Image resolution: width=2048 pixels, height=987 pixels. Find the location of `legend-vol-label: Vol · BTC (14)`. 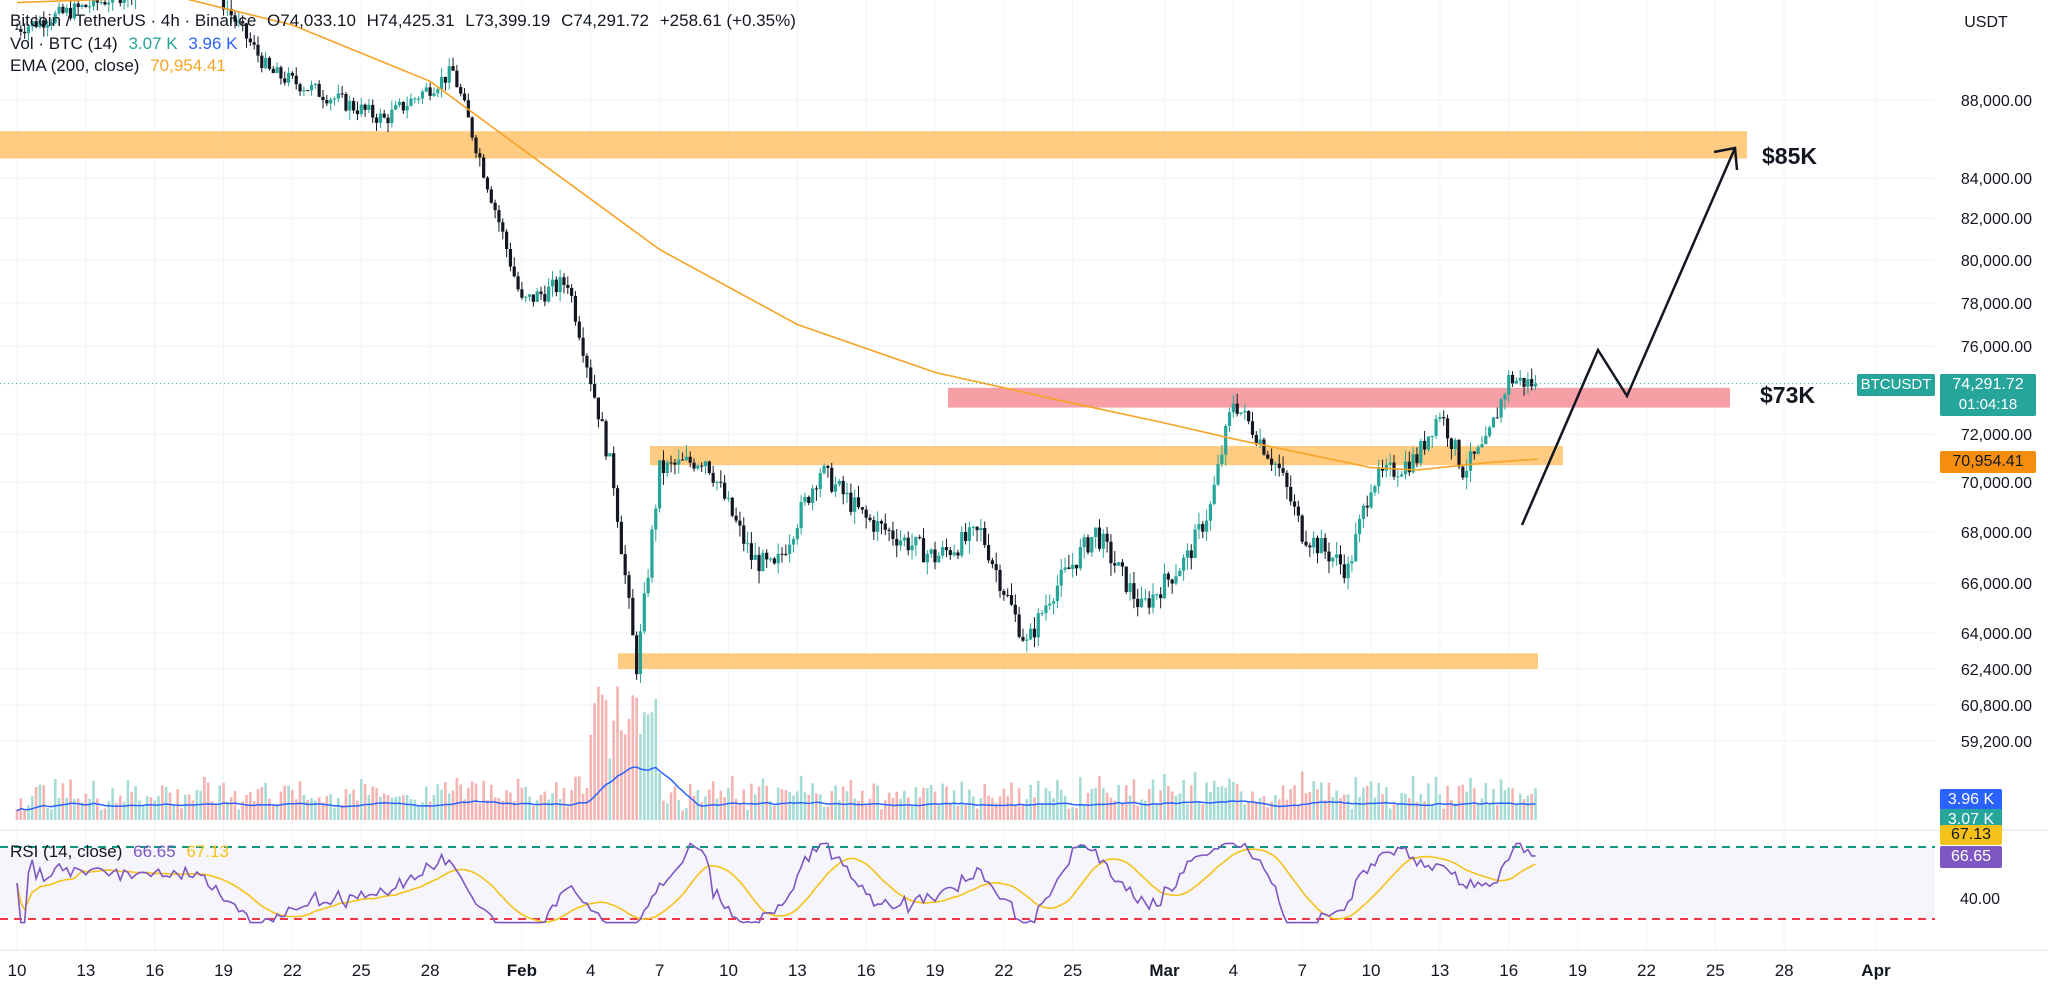

legend-vol-label: Vol · BTC (14) is located at coordinates (64, 43).